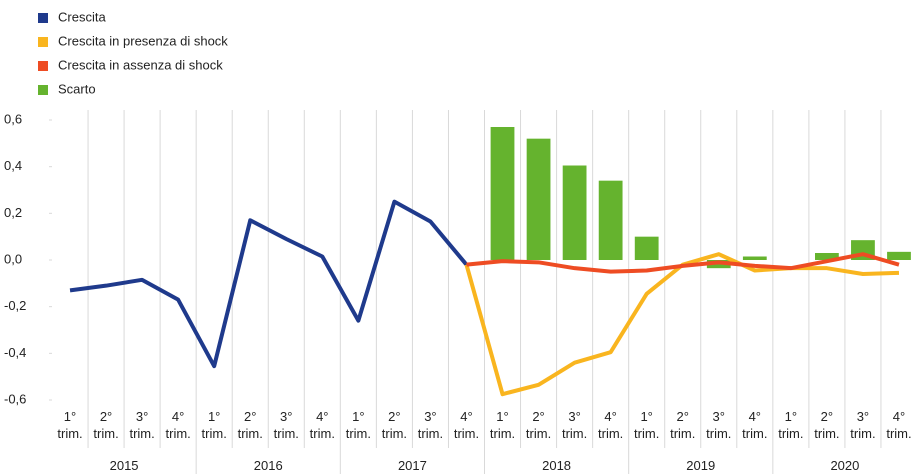 The width and height of the screenshot is (917, 474). What do you see at coordinates (124, 465) in the screenshot?
I see `year-label: 2015` at bounding box center [124, 465].